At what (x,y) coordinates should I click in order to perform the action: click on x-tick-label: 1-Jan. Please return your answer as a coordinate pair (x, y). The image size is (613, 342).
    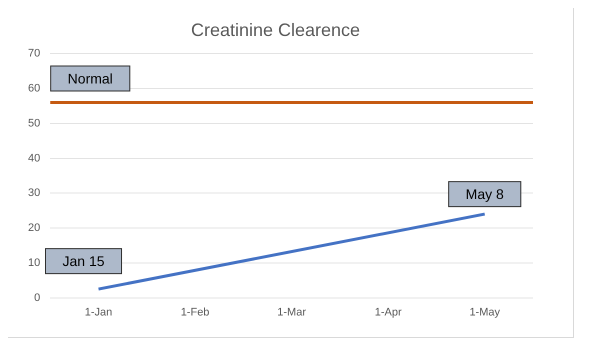
    Looking at the image, I should click on (98, 312).